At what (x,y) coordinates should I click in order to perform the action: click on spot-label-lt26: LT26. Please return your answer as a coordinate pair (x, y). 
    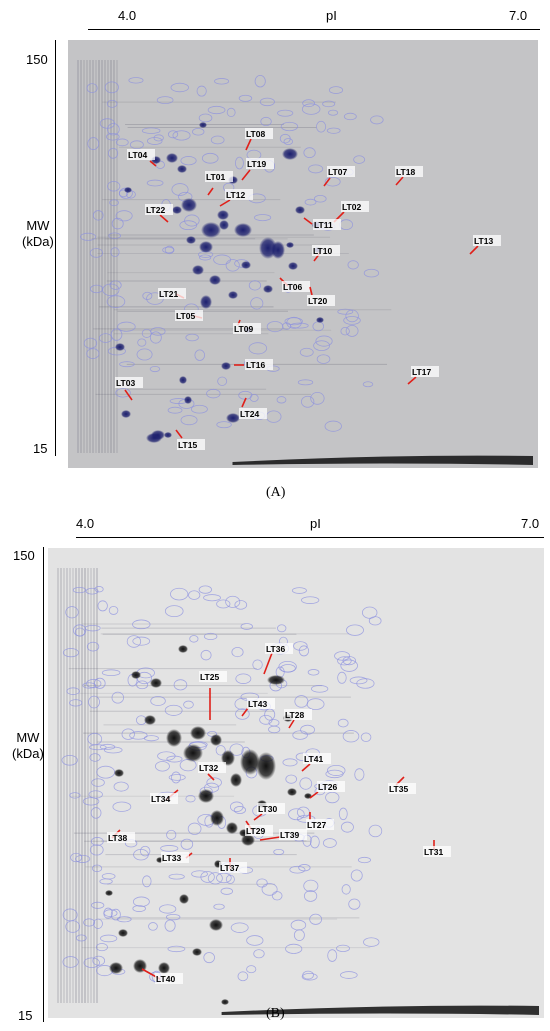
    Looking at the image, I should click on (327, 790).